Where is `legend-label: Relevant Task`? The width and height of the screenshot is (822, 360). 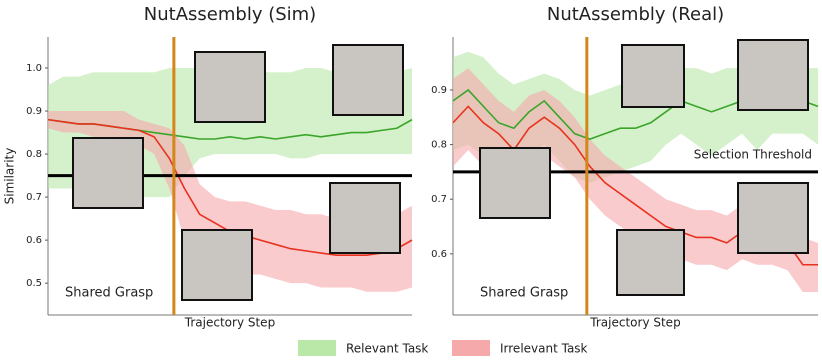
legend-label: Relevant Task is located at coordinates (387, 349).